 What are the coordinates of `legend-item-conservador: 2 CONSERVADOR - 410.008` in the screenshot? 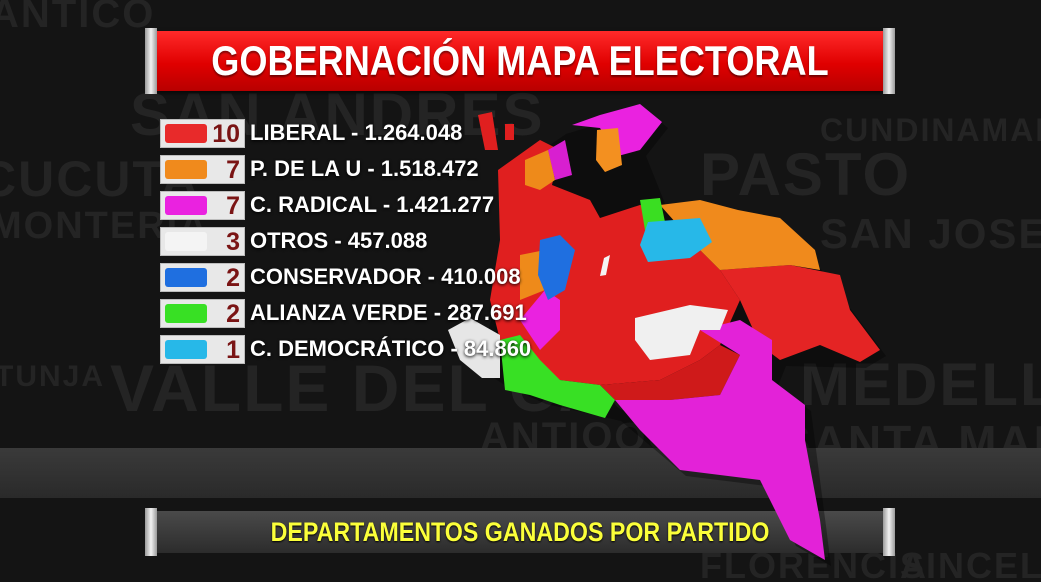 It's located at (370, 278).